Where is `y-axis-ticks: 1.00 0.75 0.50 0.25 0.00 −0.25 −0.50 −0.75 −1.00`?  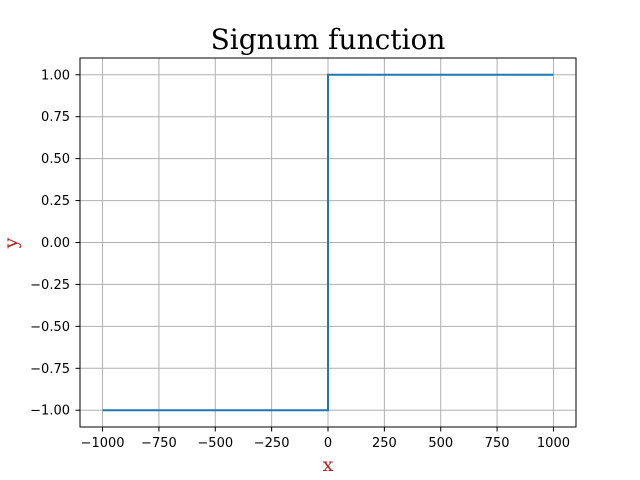
y-axis-ticks: 1.00 0.75 0.50 0.25 0.00 −0.25 −0.50 −0.75 −1.00 is located at coordinates (55, 243).